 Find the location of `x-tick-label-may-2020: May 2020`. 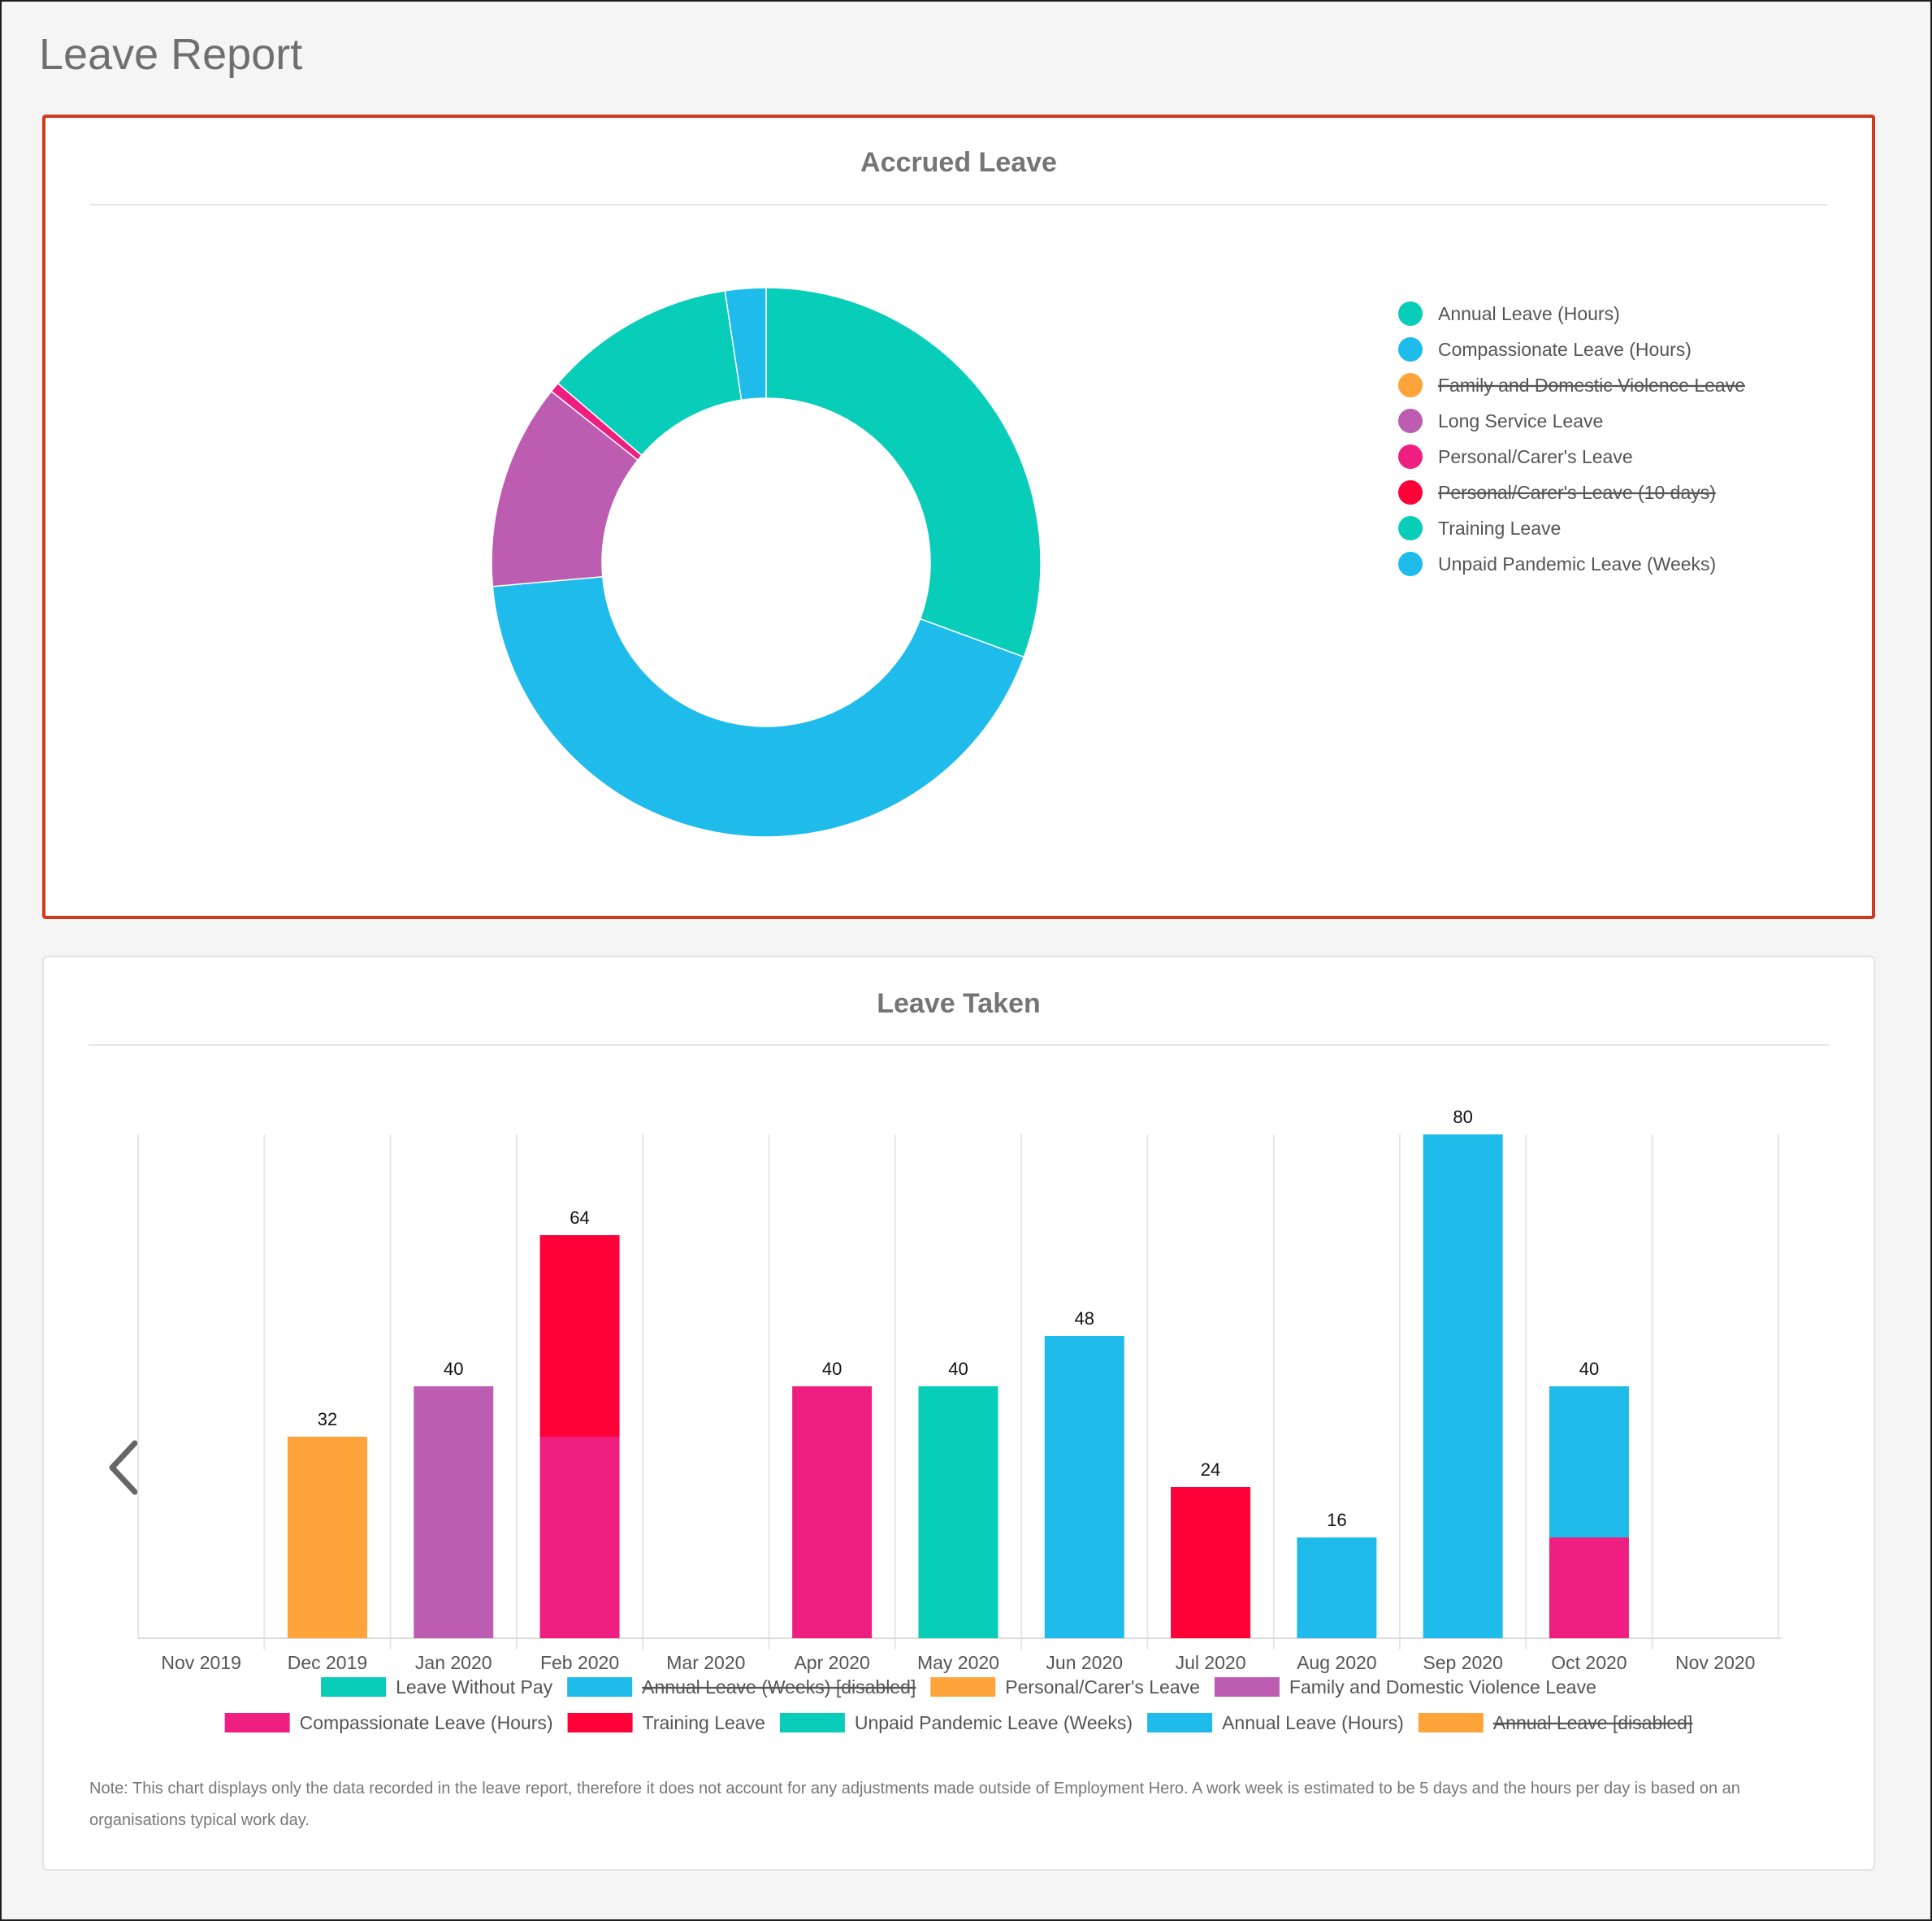

x-tick-label-may-2020: May 2020 is located at coordinates (958, 1662).